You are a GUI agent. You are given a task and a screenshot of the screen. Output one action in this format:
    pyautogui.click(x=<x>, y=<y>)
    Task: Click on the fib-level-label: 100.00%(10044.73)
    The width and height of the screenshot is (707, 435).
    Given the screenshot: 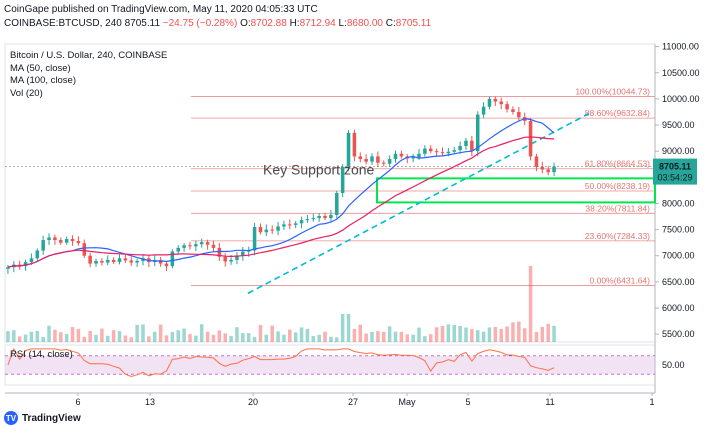 What is the action you would take?
    pyautogui.click(x=612, y=92)
    